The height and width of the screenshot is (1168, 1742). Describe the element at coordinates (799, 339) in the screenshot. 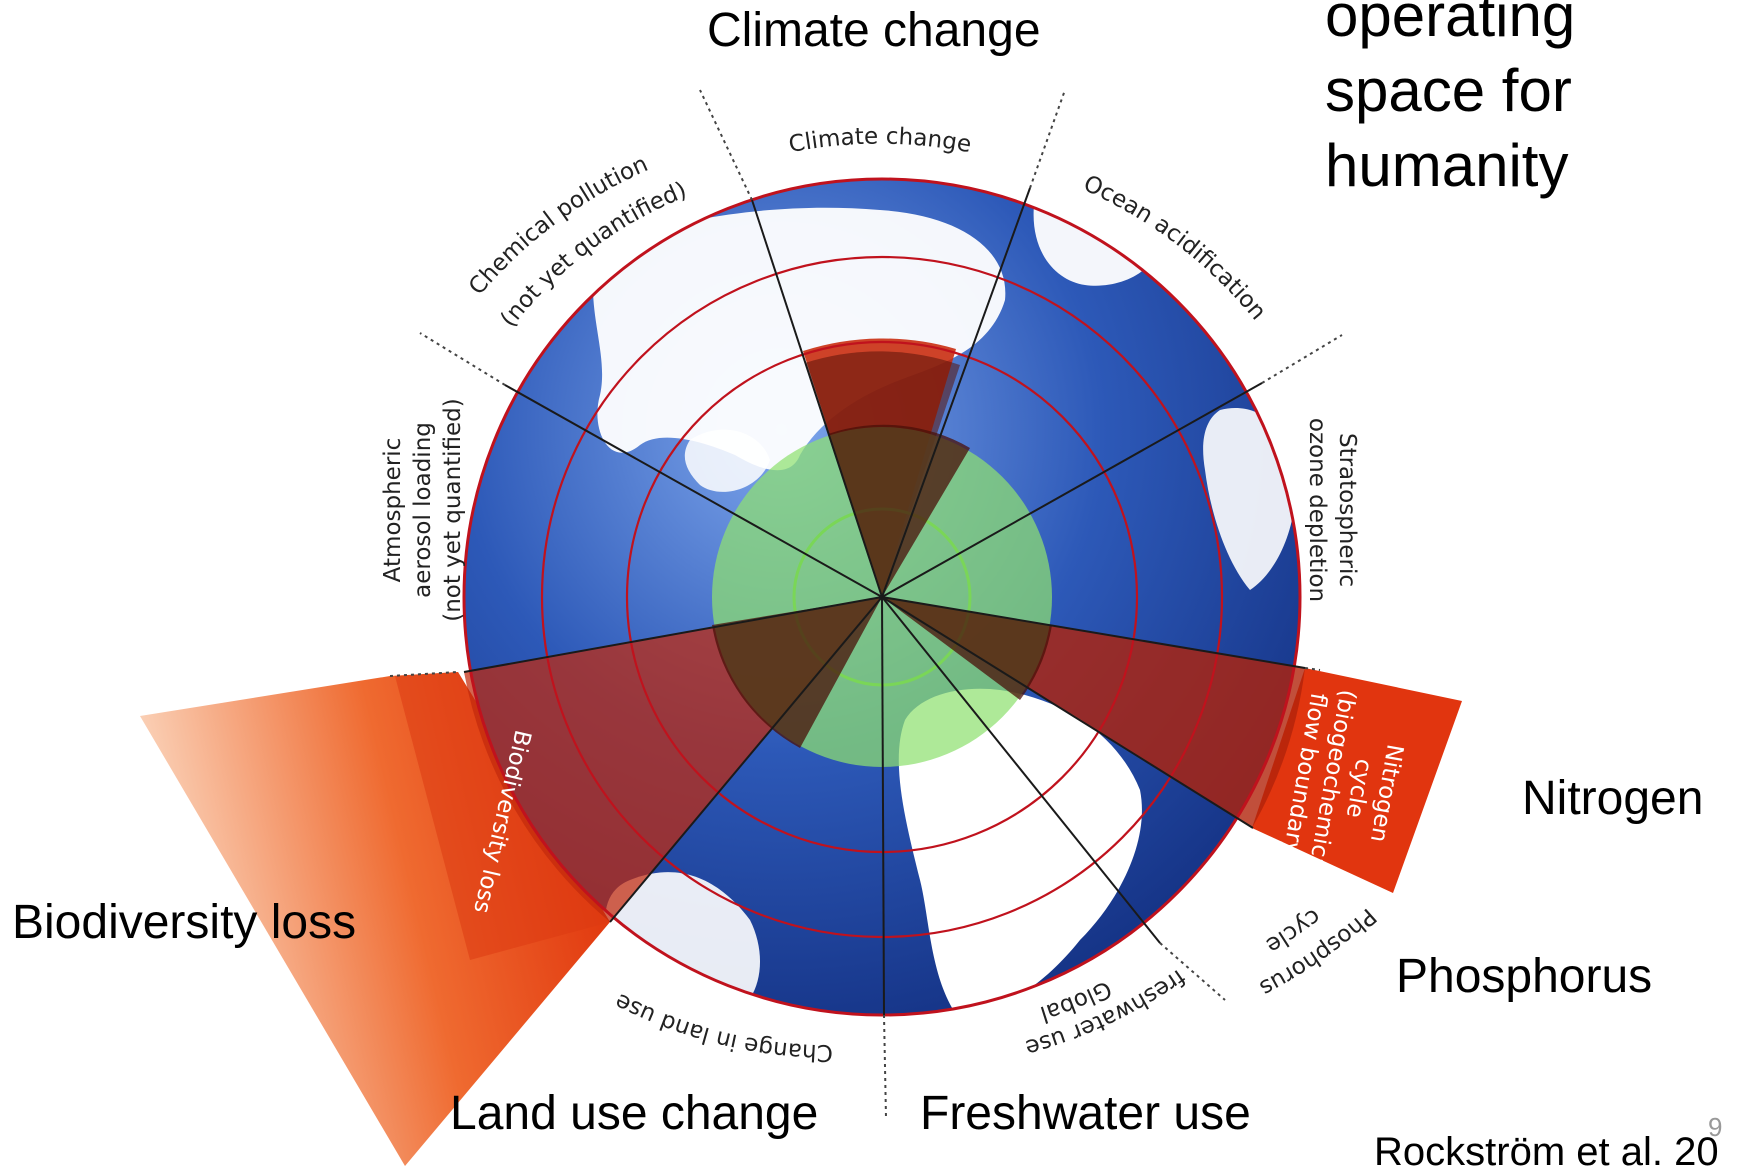

I see `north-america-landmass` at that location.